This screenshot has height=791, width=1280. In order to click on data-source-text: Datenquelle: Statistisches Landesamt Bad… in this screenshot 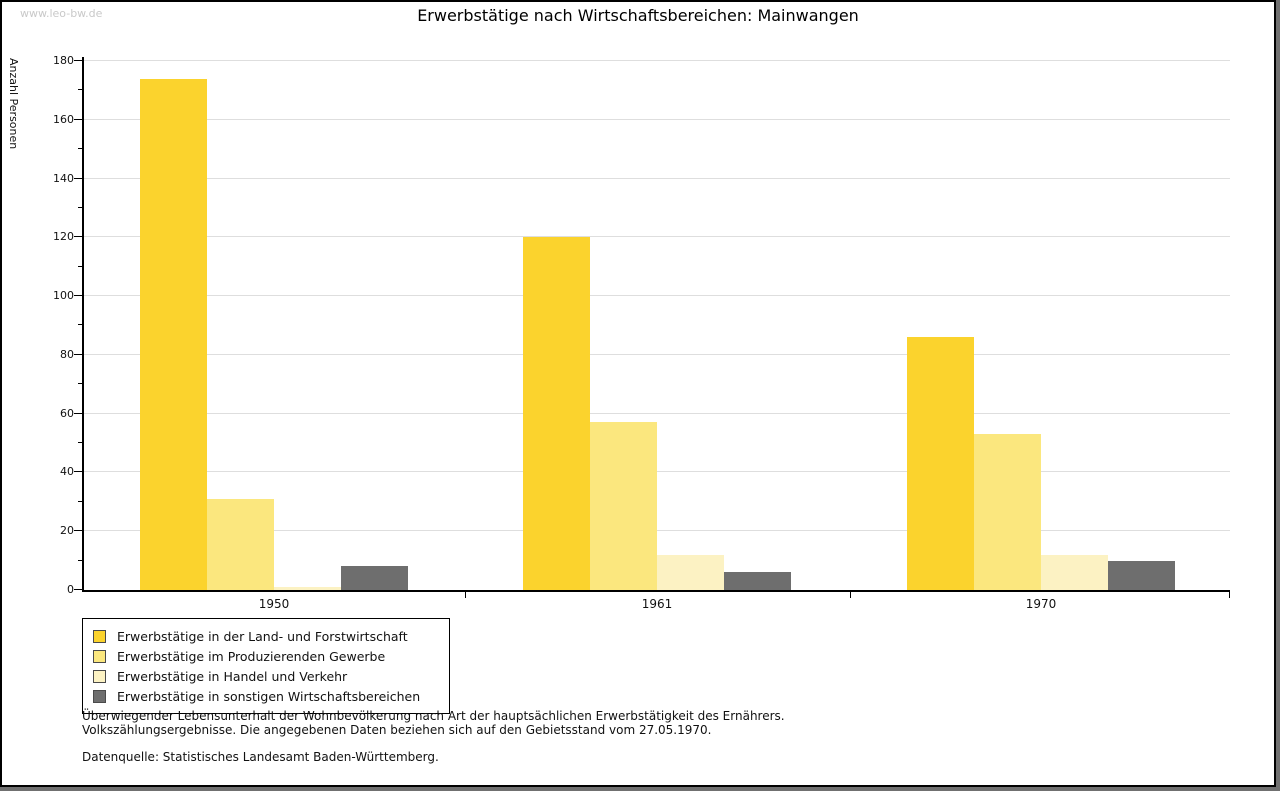, I will do `click(260, 757)`.